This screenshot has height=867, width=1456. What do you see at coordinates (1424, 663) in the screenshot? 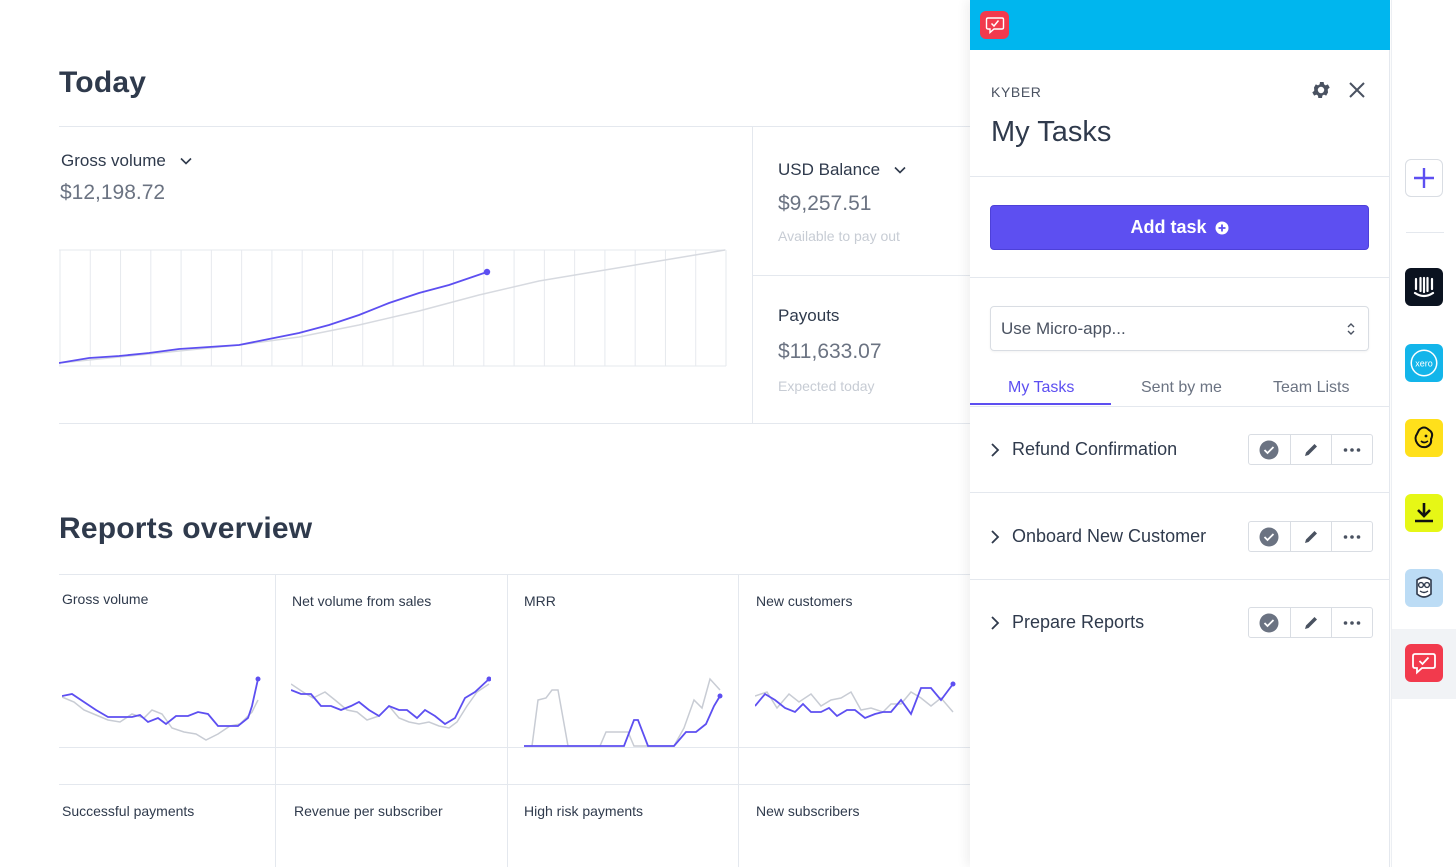
I see `kyber-icon` at bounding box center [1424, 663].